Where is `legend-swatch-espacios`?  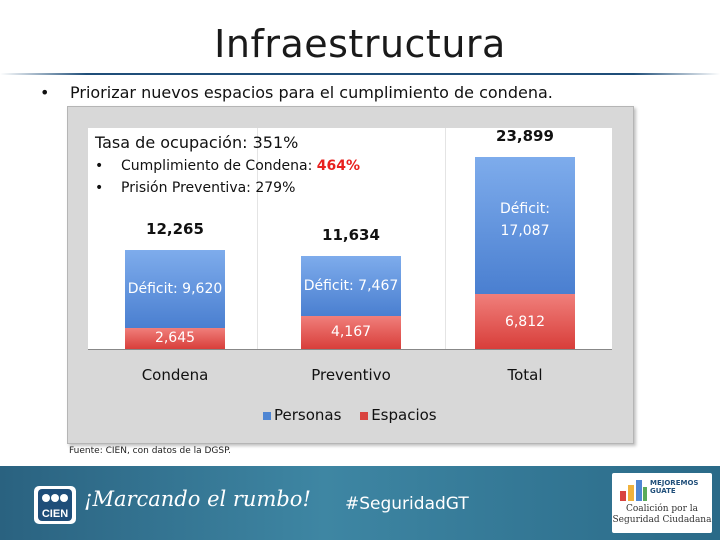 legend-swatch-espacios is located at coordinates (364, 415).